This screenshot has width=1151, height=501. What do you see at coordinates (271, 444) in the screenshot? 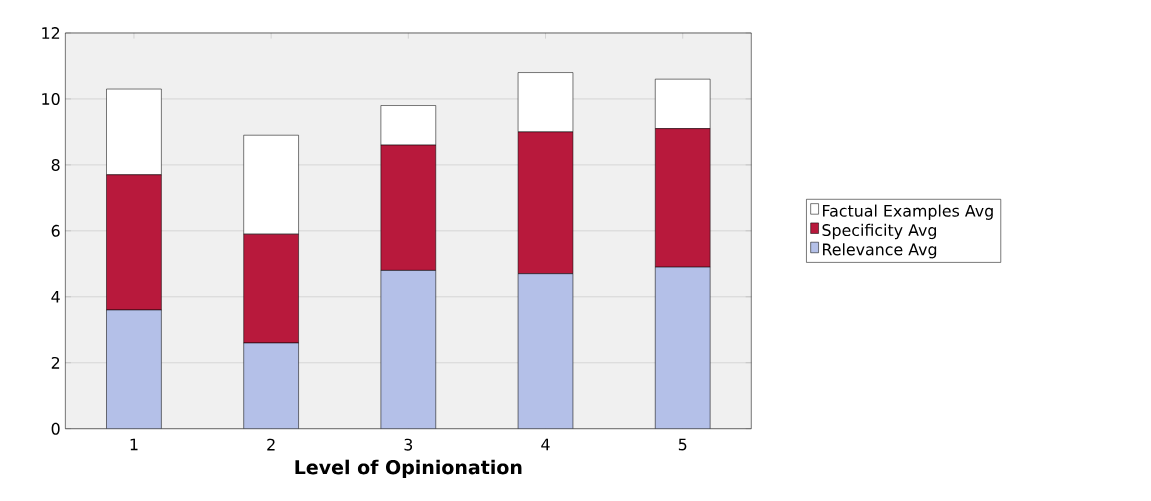
I see `x-tick-label: 2` at bounding box center [271, 444].